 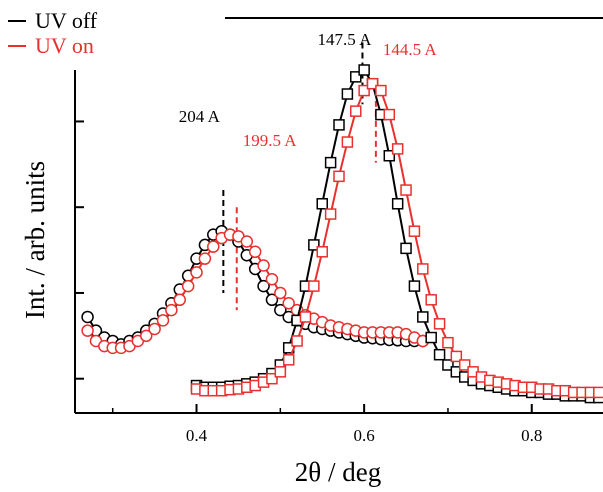 I want to click on x-tick-label: 0.8, so click(x=531, y=435).